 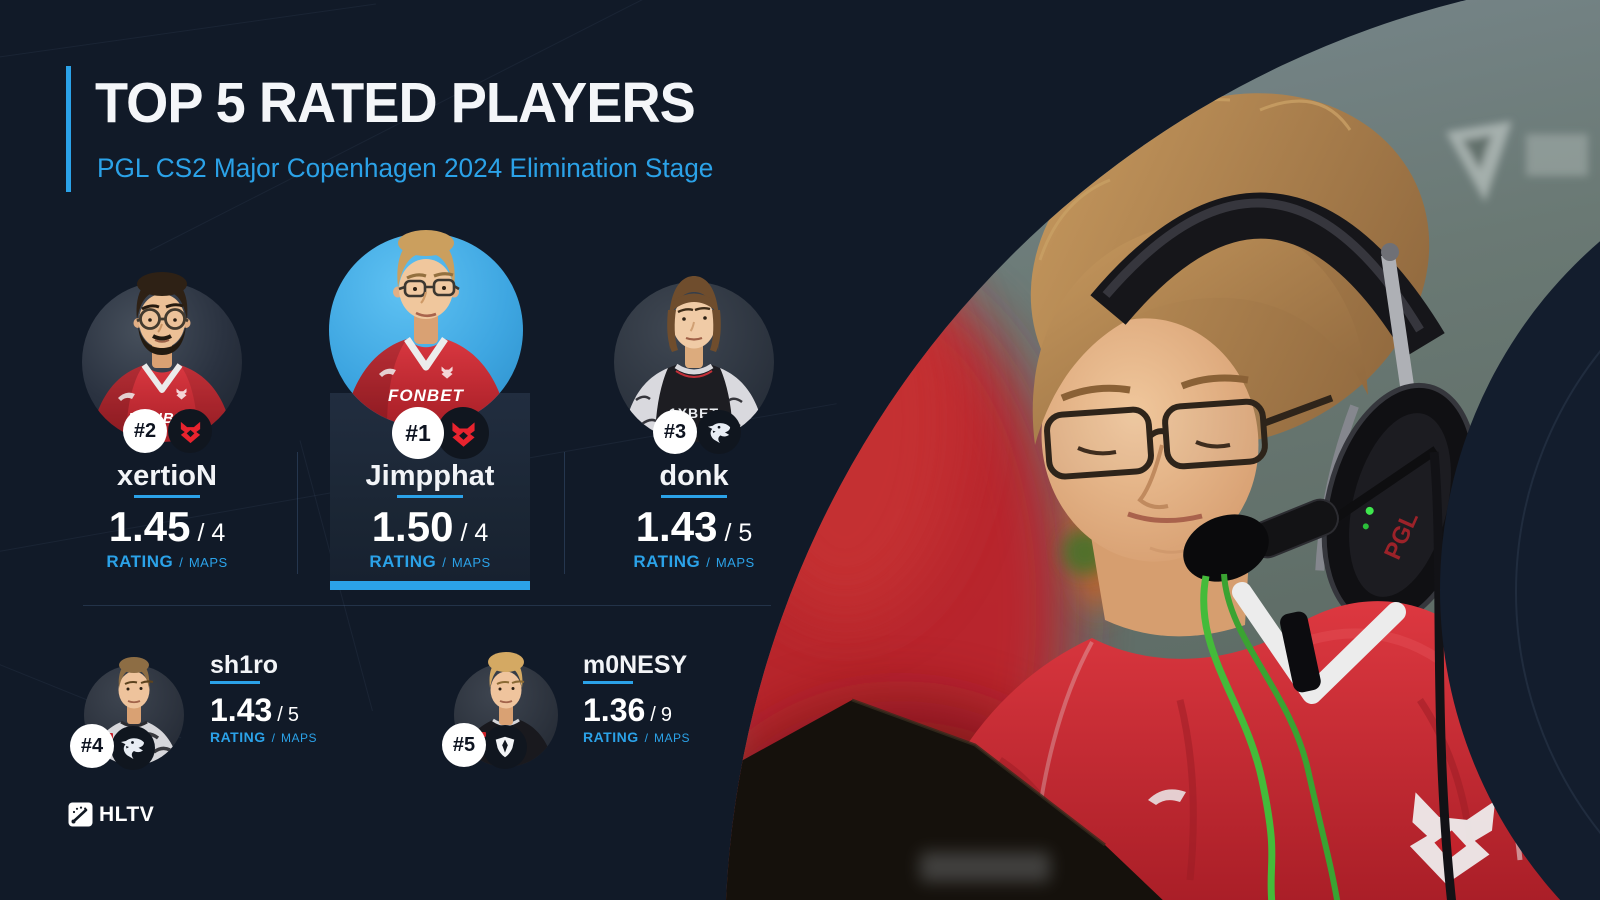 I want to click on puma-logo, so click(x=1167, y=797).